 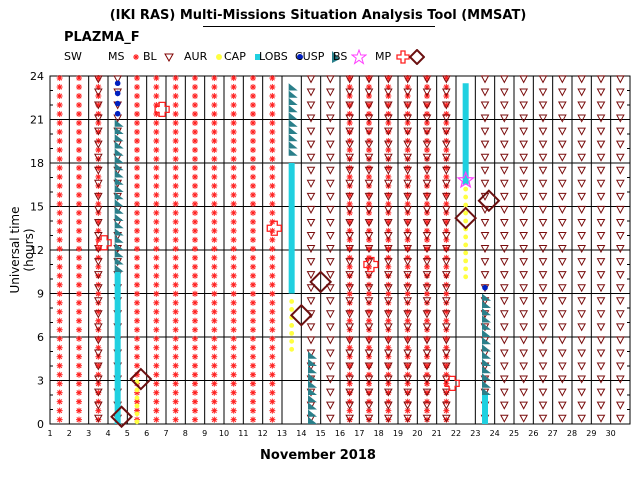 I want to click on x-tick-label: 5, so click(x=127, y=433).